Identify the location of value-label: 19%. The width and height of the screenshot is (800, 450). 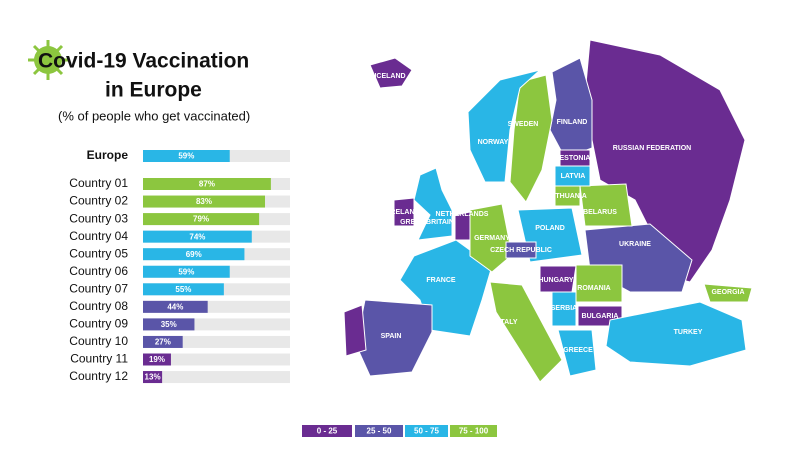
(157, 359).